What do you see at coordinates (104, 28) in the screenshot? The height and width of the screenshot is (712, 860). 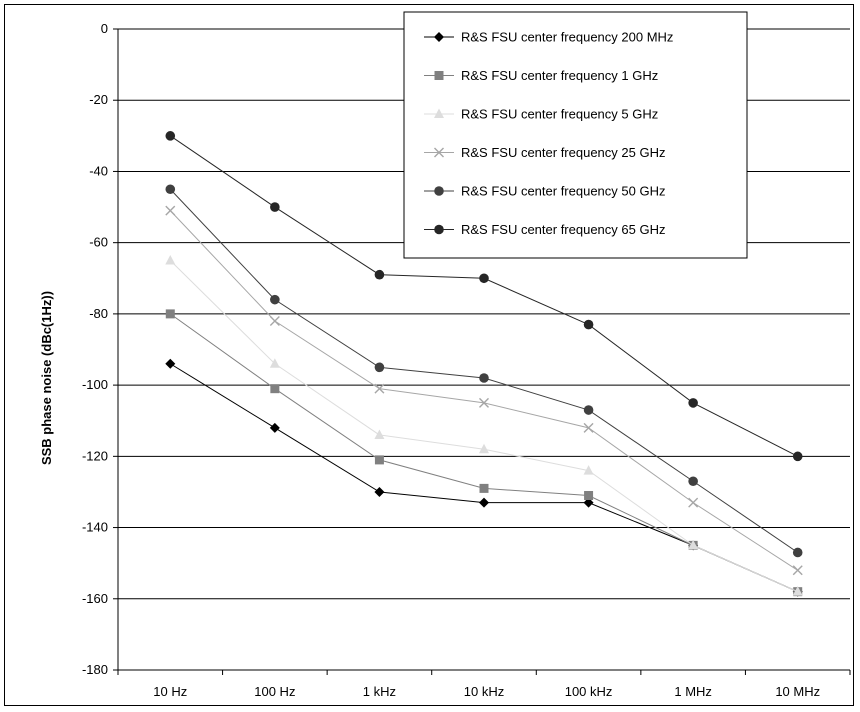 I see `y-tick-label: 0` at bounding box center [104, 28].